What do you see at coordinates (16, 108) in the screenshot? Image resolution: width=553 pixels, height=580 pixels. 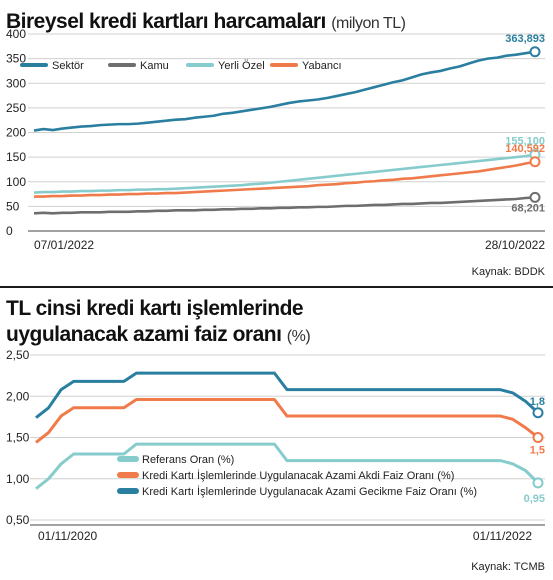 I see `y-tick-label: 250` at bounding box center [16, 108].